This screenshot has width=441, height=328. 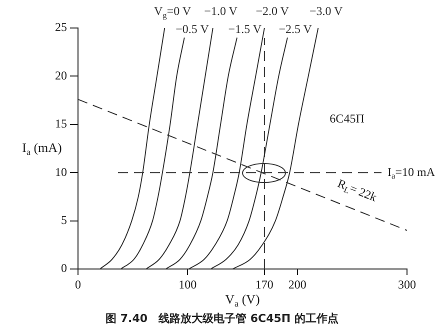 I want to click on x-tick-label: 300, so click(x=407, y=284).